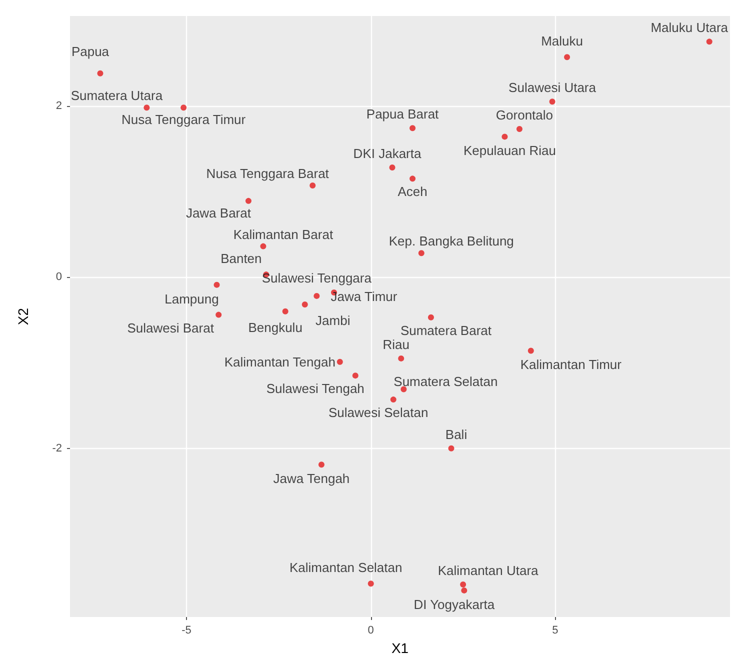  I want to click on annotation: Sulawesi Tenggara, so click(317, 278).